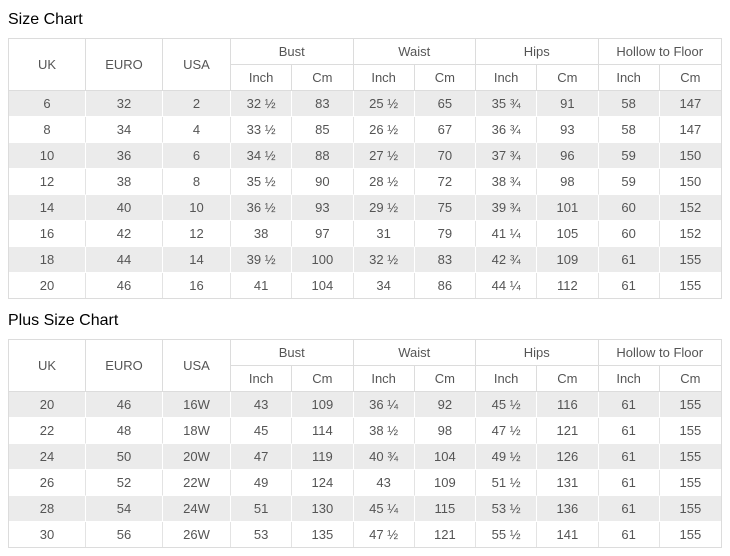 The image size is (730, 556). Describe the element at coordinates (659, 353) in the screenshot. I see `col-group-hollow-to-floor: Hollow to Floor` at that location.